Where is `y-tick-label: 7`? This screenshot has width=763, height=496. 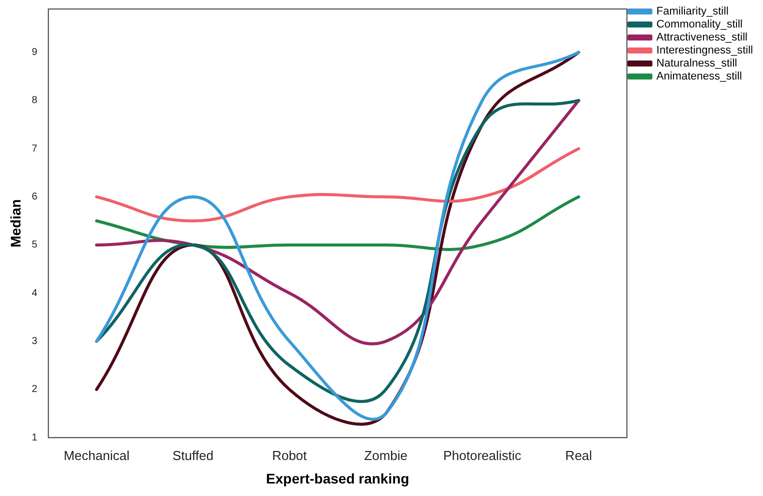 y-tick-label: 7 is located at coordinates (35, 148).